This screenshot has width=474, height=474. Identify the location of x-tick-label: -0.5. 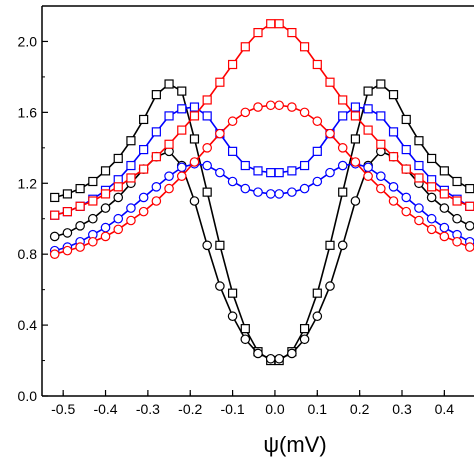
(63, 409).